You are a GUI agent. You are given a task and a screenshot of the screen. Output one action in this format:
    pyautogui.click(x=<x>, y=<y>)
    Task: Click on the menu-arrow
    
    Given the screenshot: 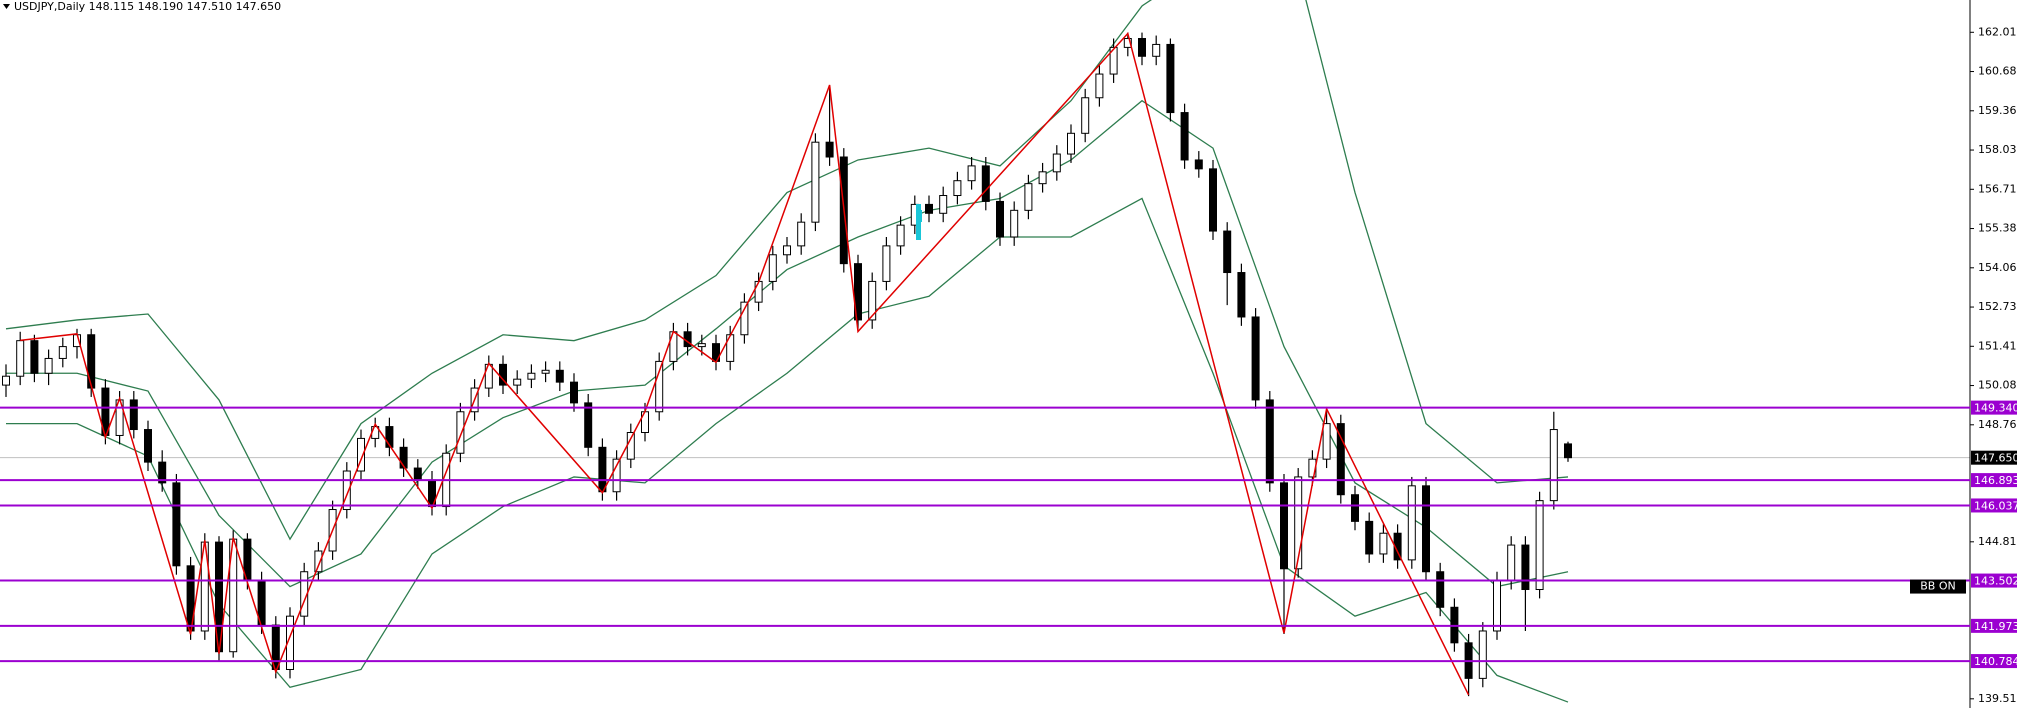 What is the action you would take?
    pyautogui.click(x=6, y=6)
    